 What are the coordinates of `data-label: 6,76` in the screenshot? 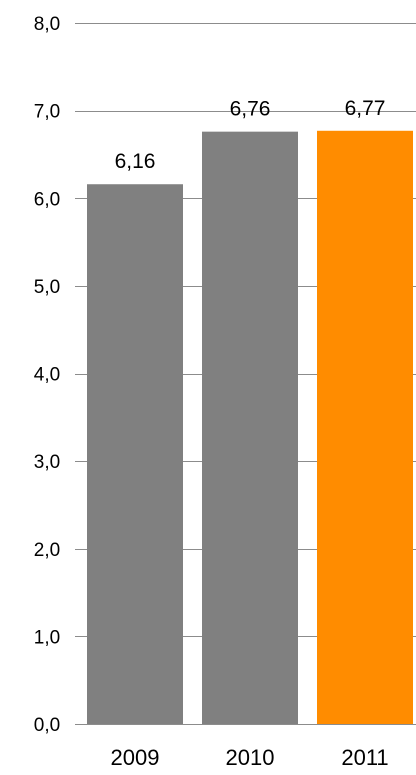 It's located at (250, 109).